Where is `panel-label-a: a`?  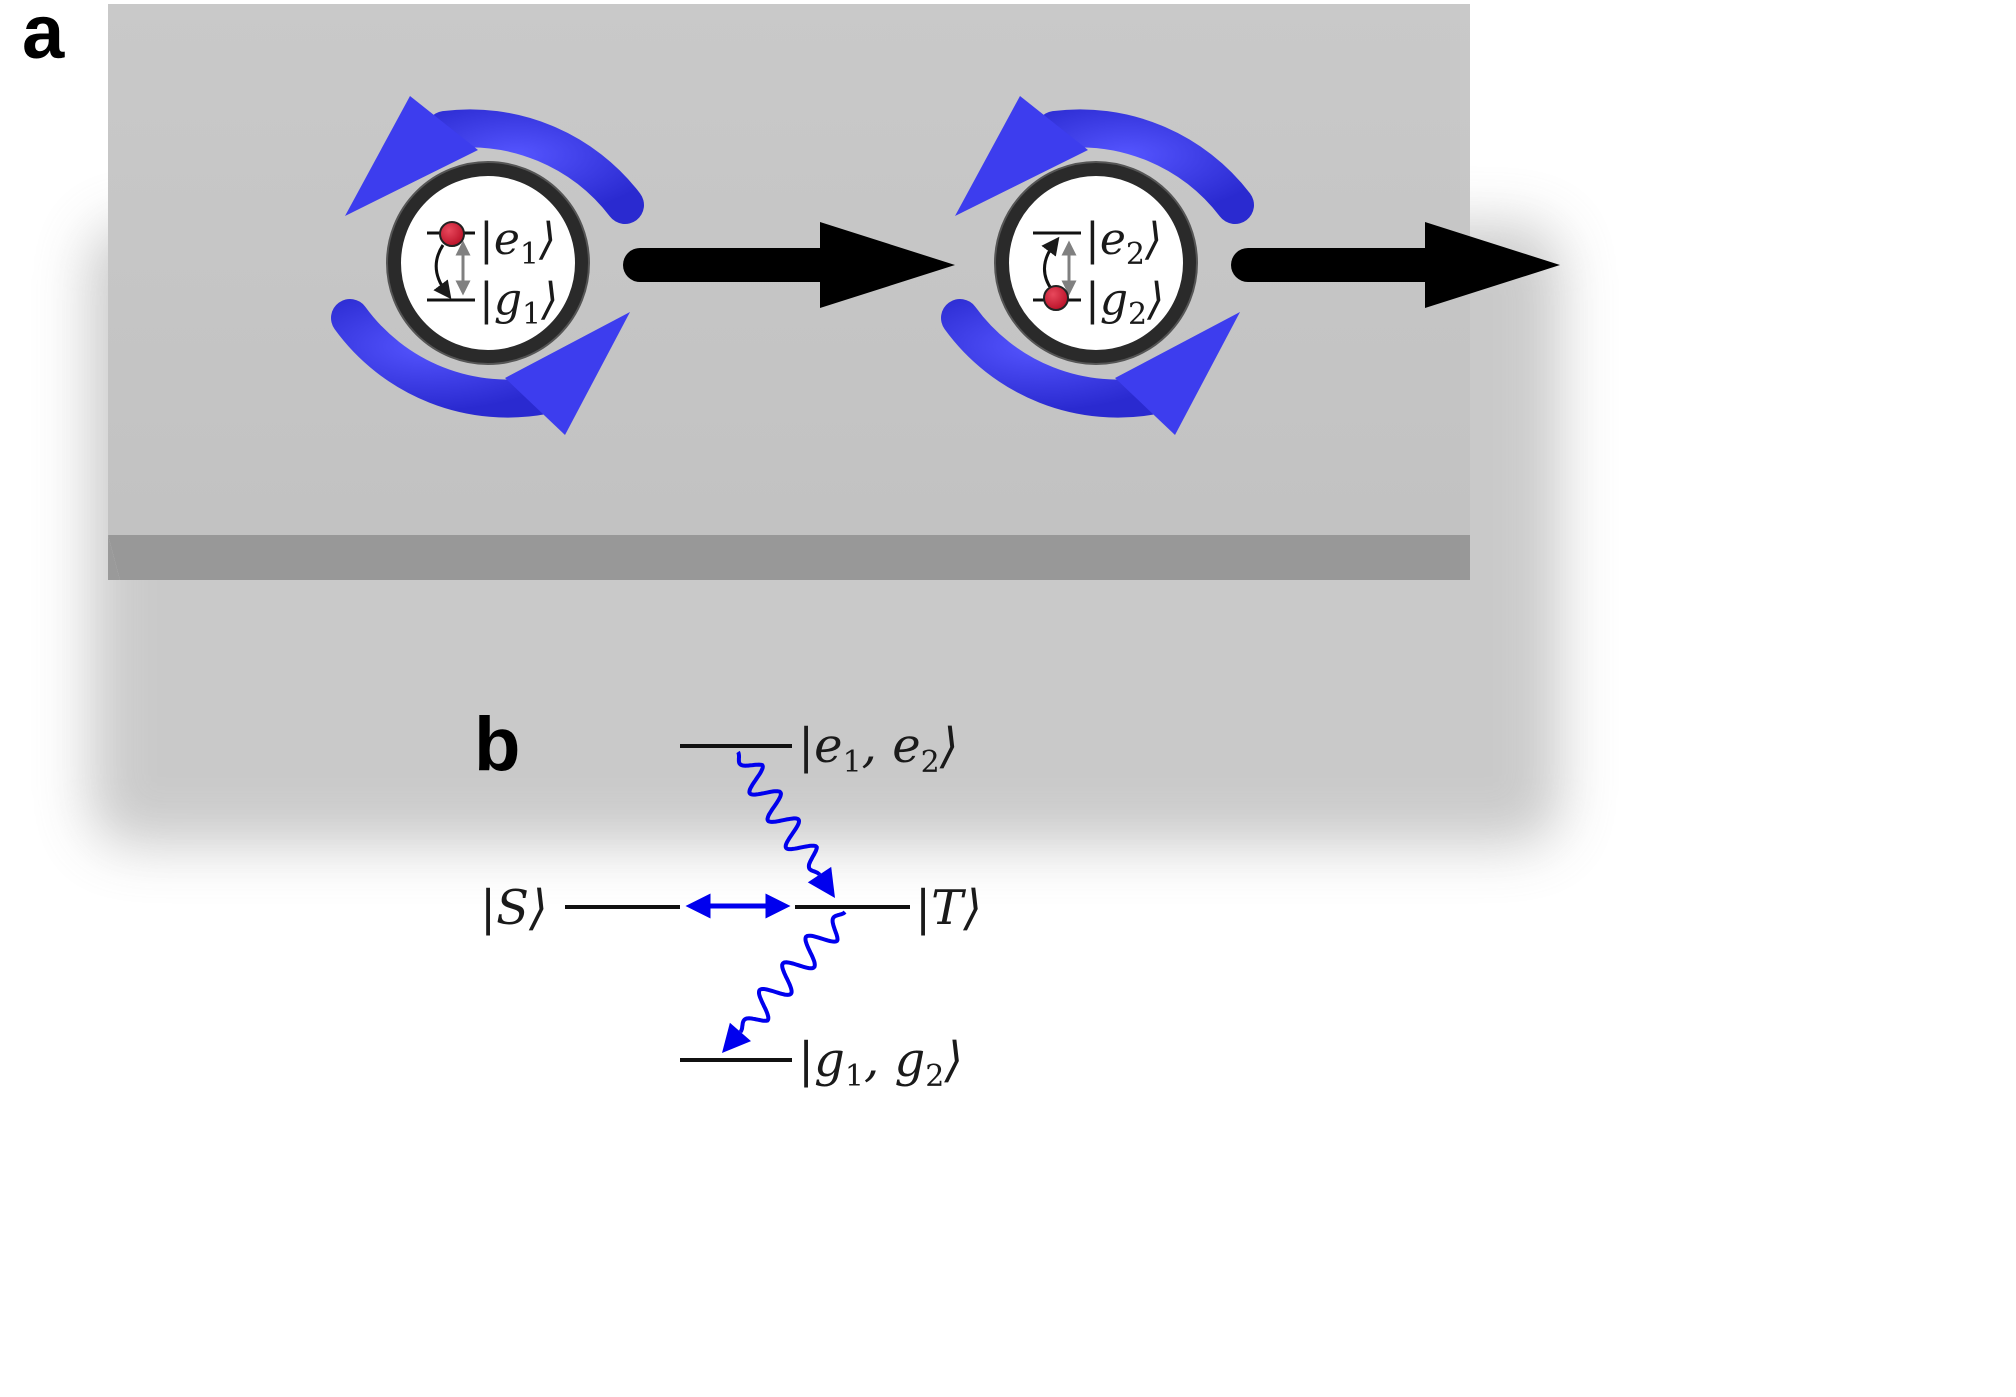
panel-label-a: a is located at coordinates (43, 37).